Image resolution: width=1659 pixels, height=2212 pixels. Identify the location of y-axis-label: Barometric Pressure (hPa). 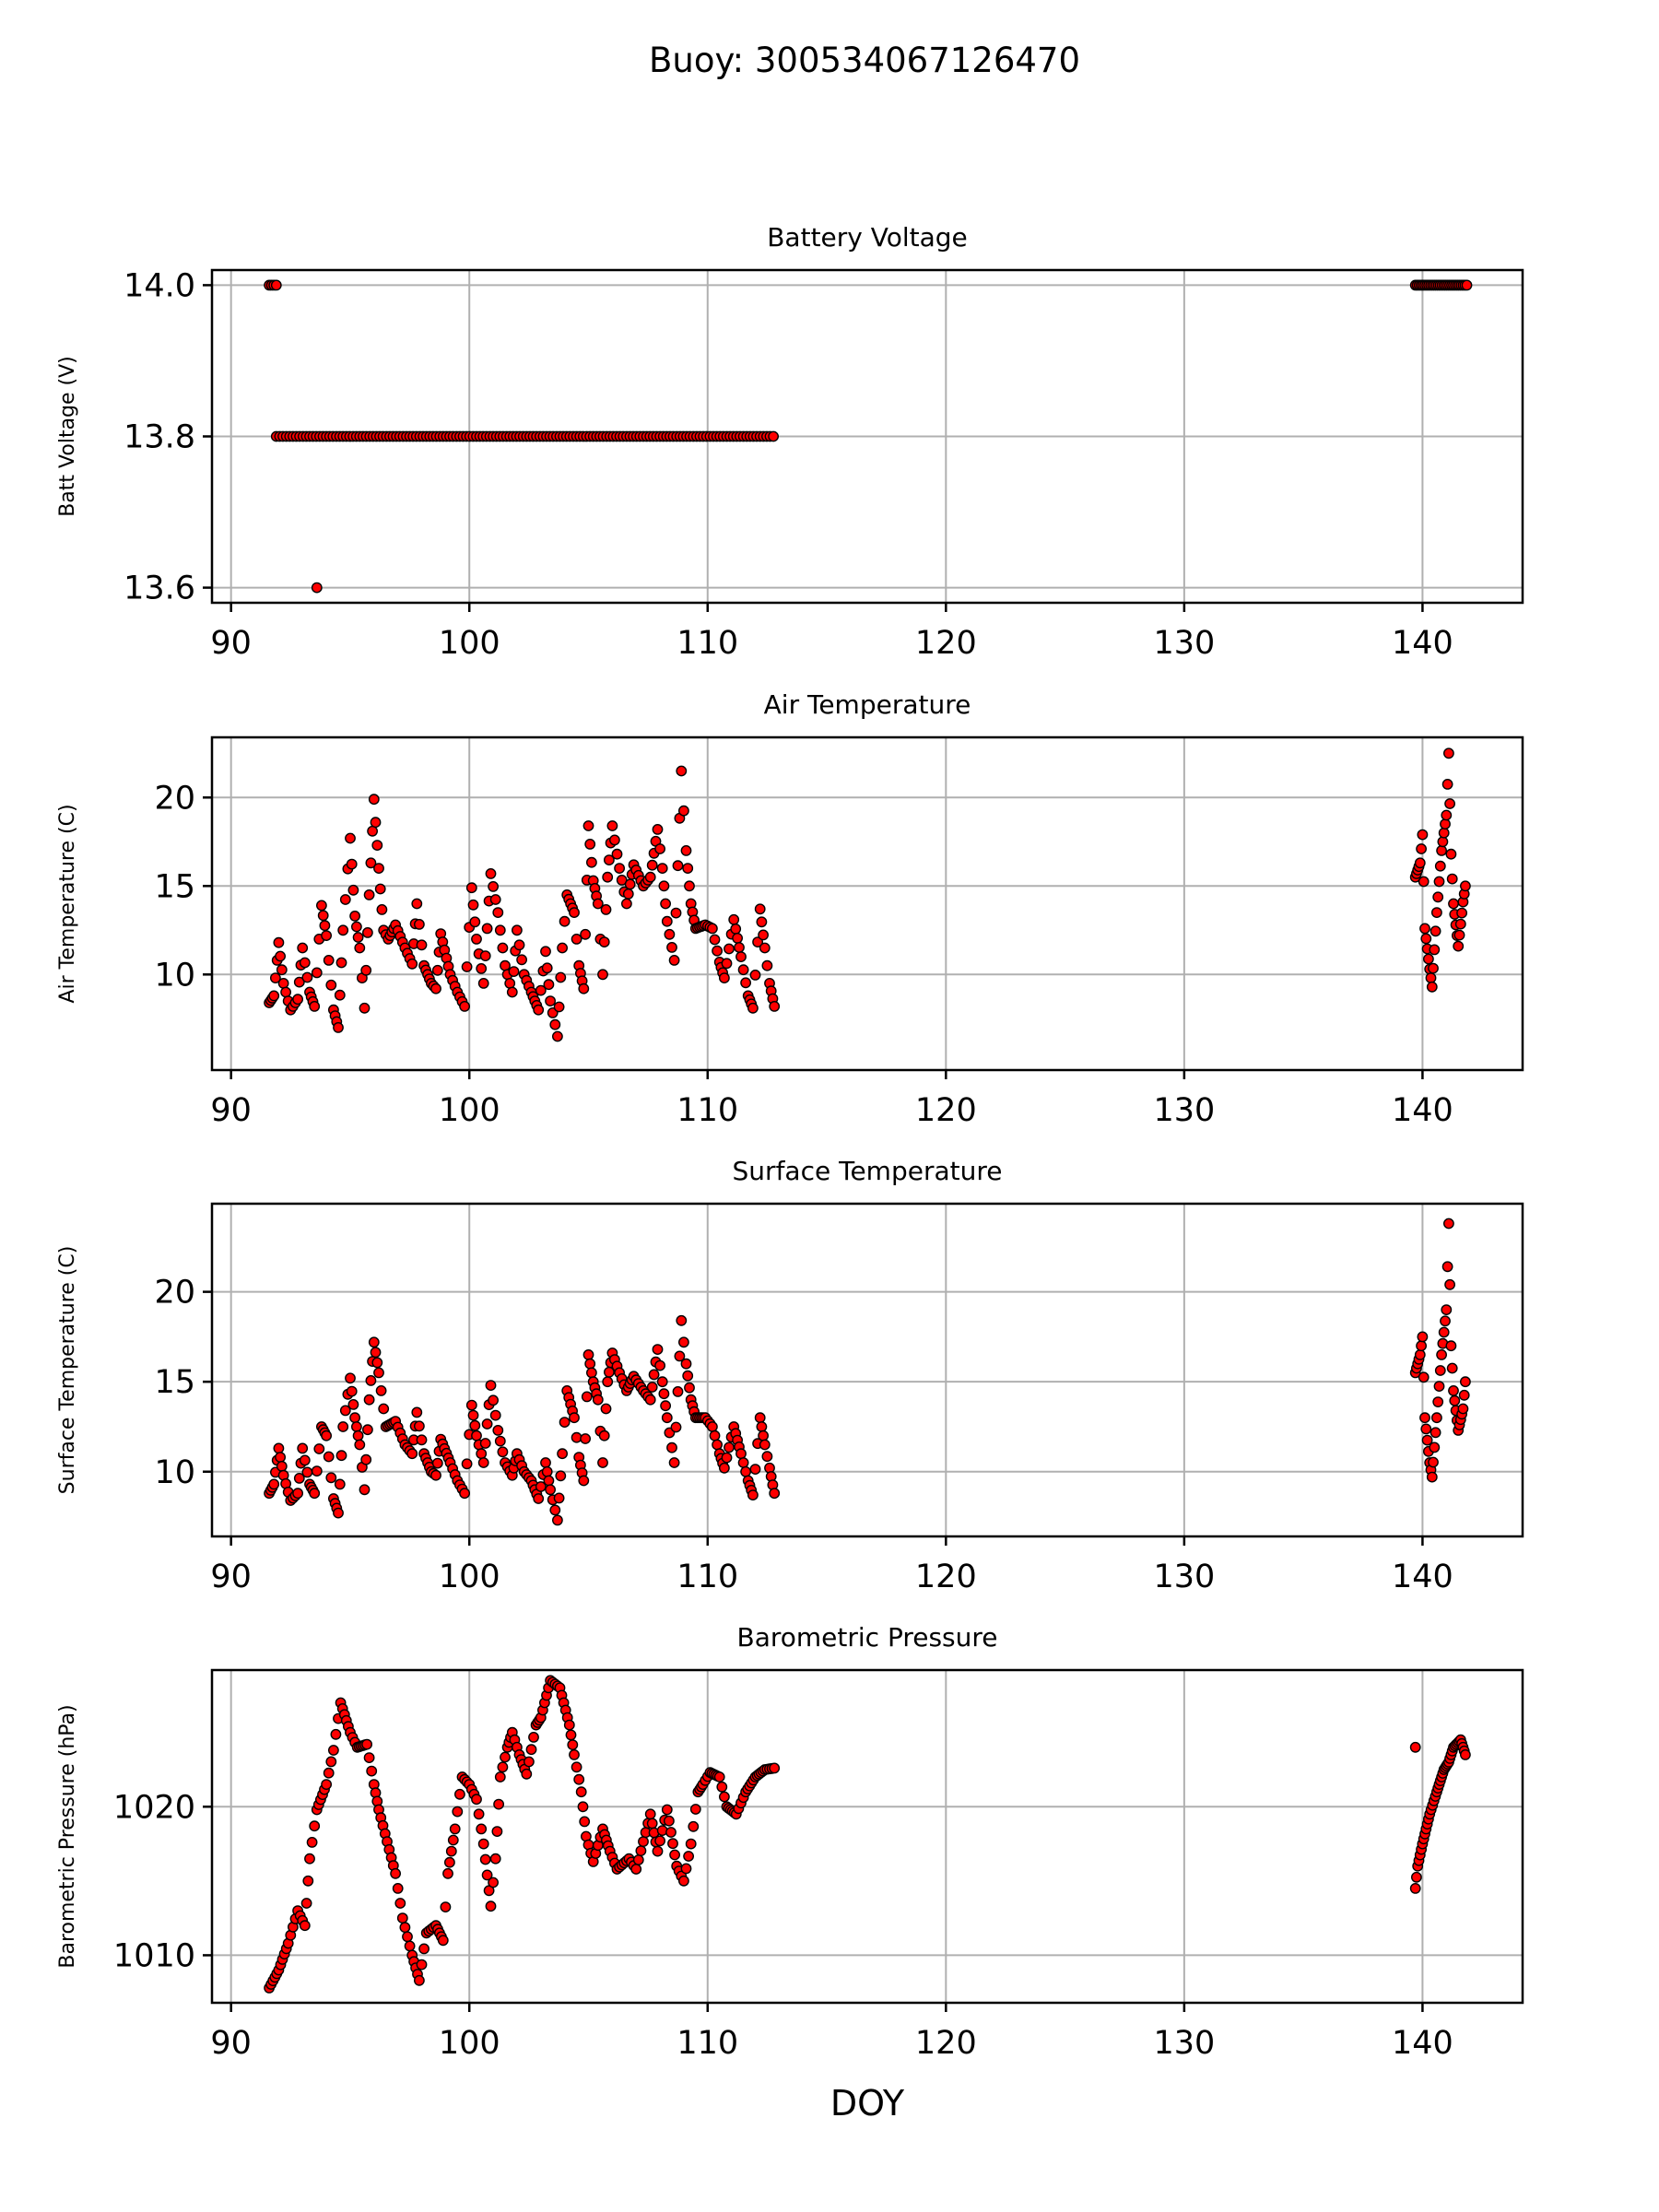
(67, 1836).